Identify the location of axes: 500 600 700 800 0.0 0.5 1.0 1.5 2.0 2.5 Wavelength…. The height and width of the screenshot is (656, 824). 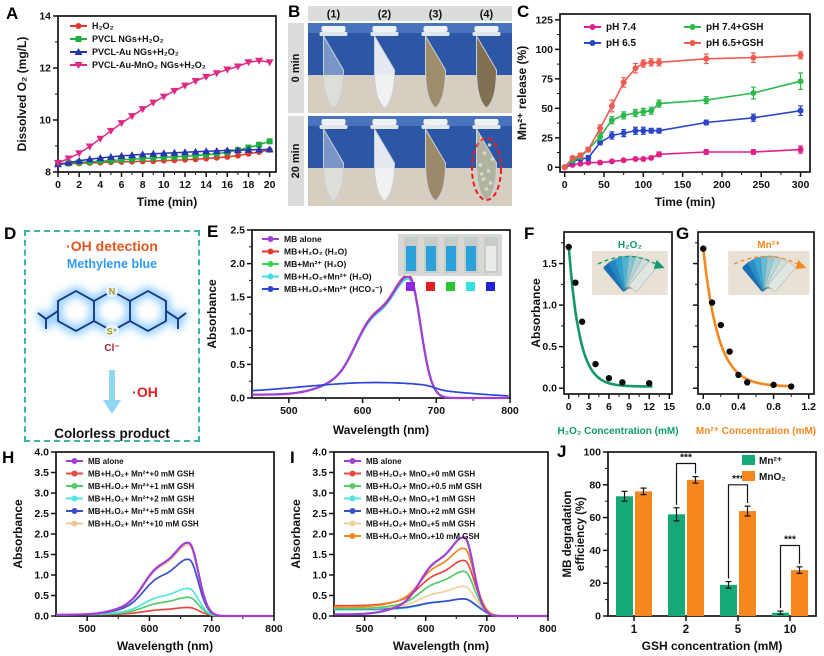
(362, 331).